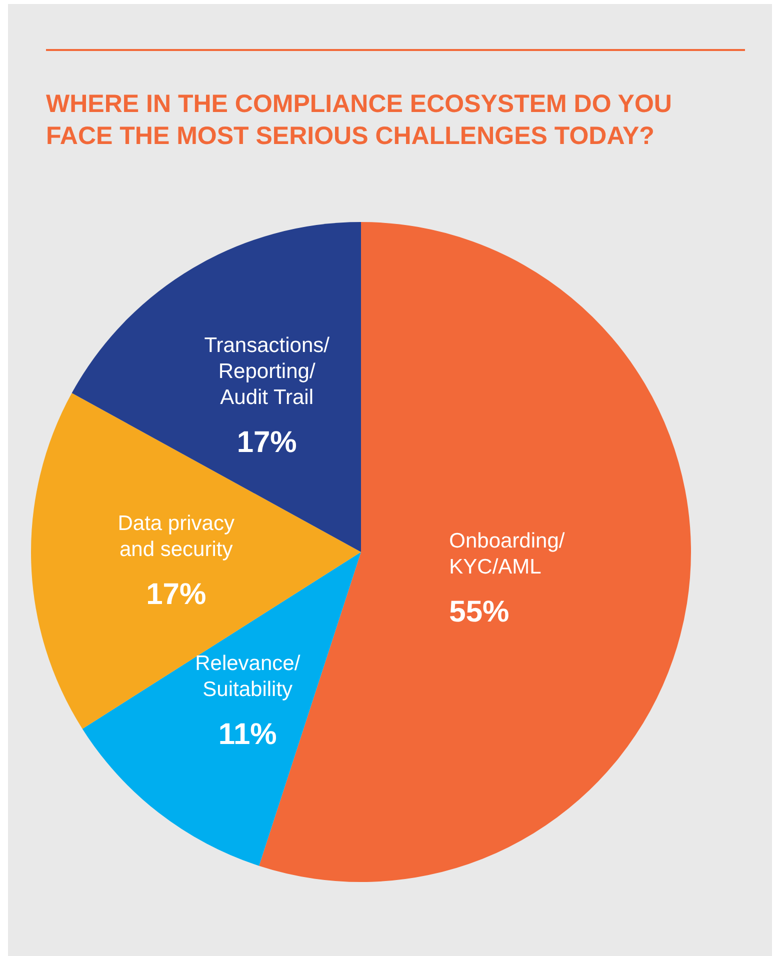 The image size is (780, 956). What do you see at coordinates (507, 553) in the screenshot?
I see `slice-label: Onboarding/ KYC/AML` at bounding box center [507, 553].